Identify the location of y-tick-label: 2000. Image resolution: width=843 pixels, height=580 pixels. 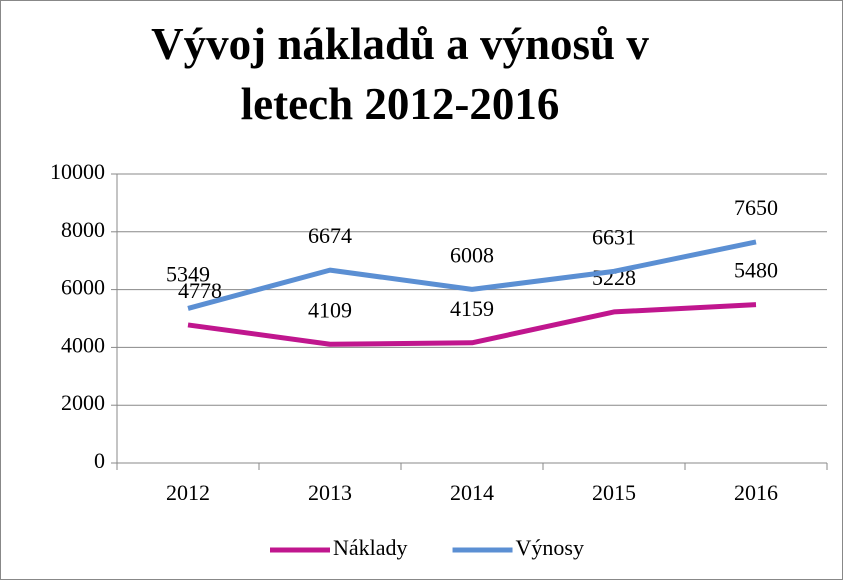
(83, 402).